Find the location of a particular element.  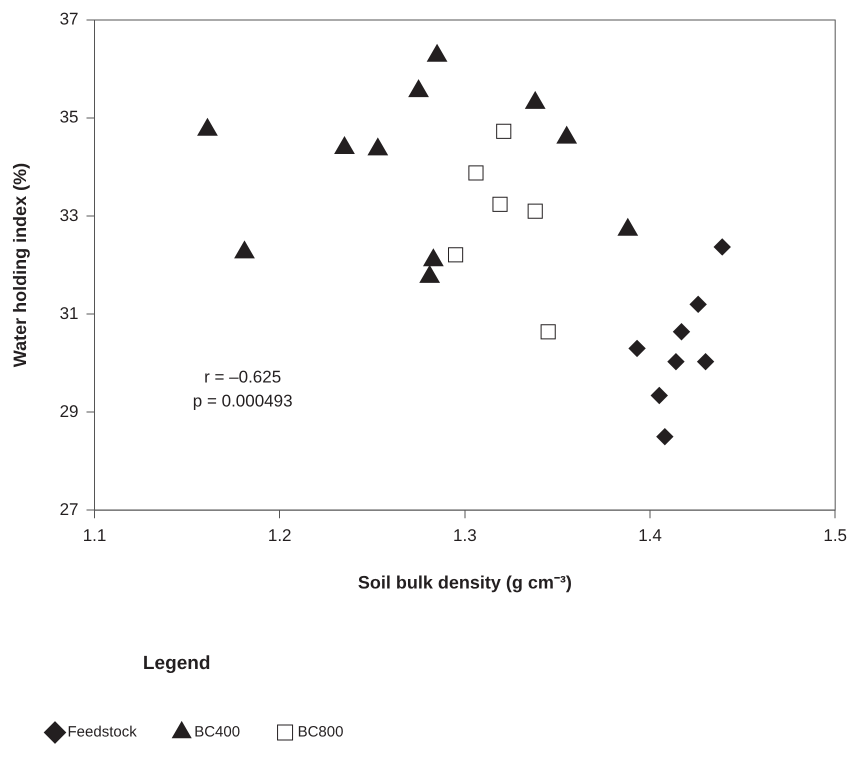

legend-label: Feedstock is located at coordinates (103, 732).